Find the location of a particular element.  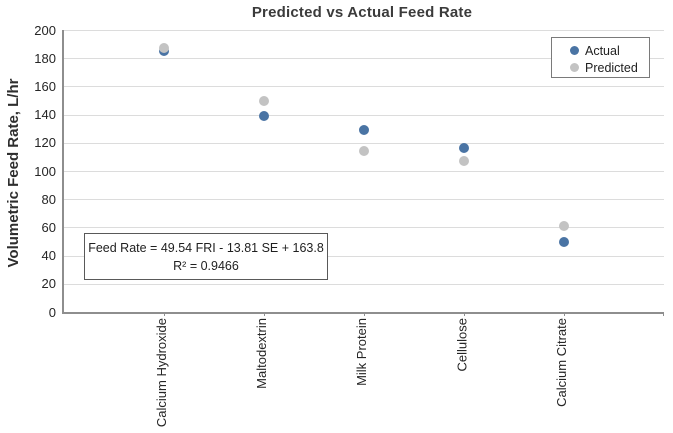

x-category-label: Milk Protein is located at coordinates (361, 352).